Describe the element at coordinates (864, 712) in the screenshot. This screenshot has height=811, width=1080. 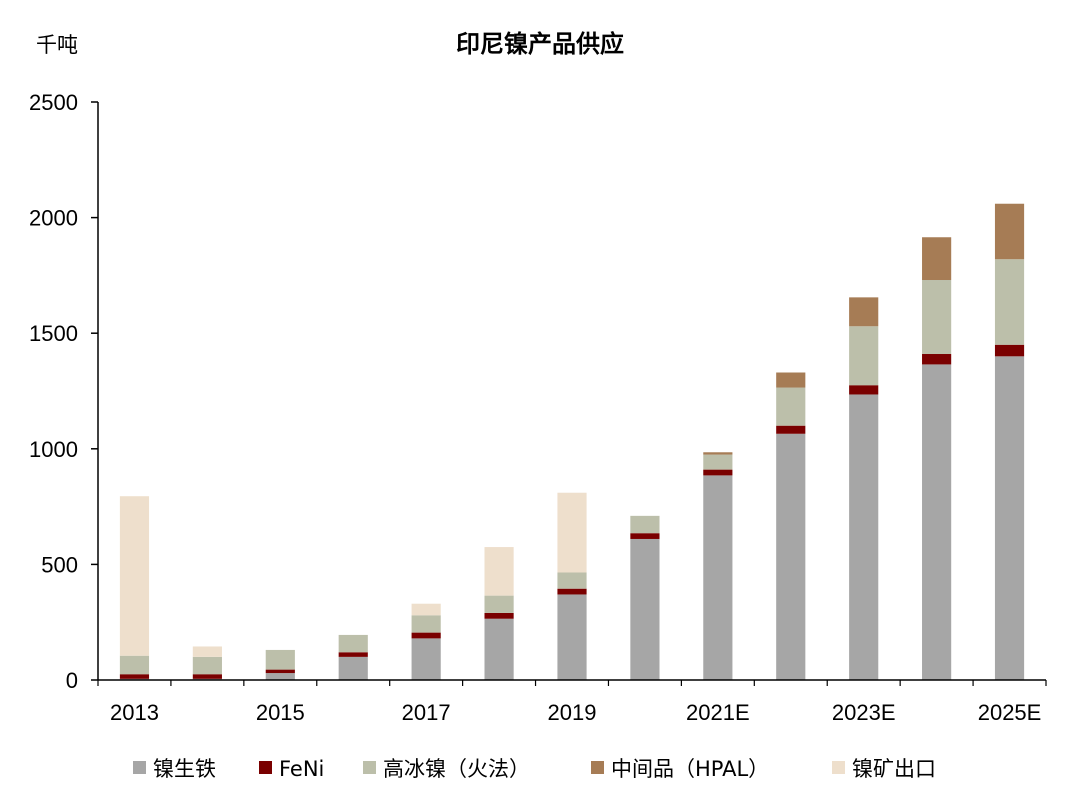
I see `x-tick-label: 2023E` at that location.